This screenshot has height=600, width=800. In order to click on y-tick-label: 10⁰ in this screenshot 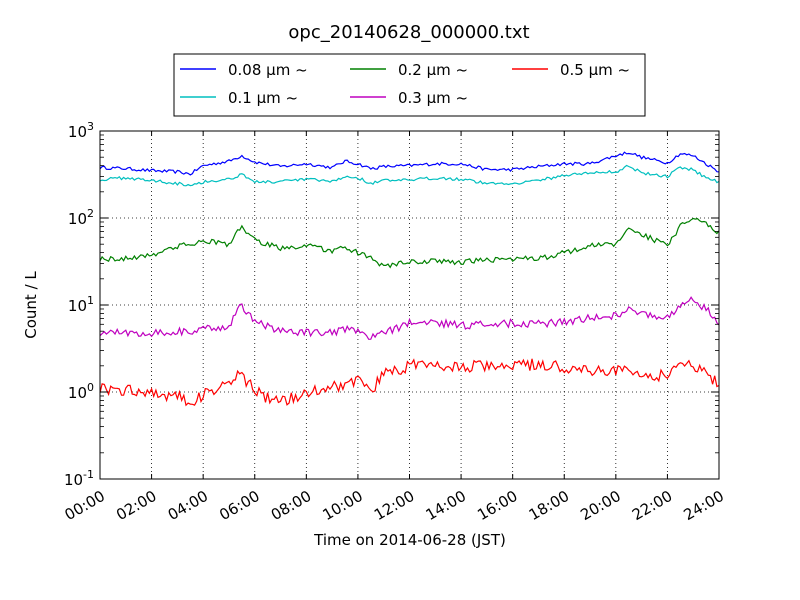, I will do `click(81, 391)`.